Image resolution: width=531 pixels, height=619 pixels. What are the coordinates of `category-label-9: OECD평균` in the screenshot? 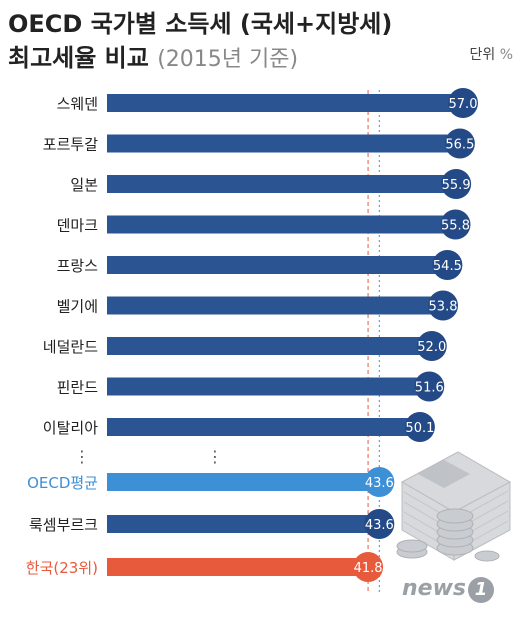 It's located at (62, 483).